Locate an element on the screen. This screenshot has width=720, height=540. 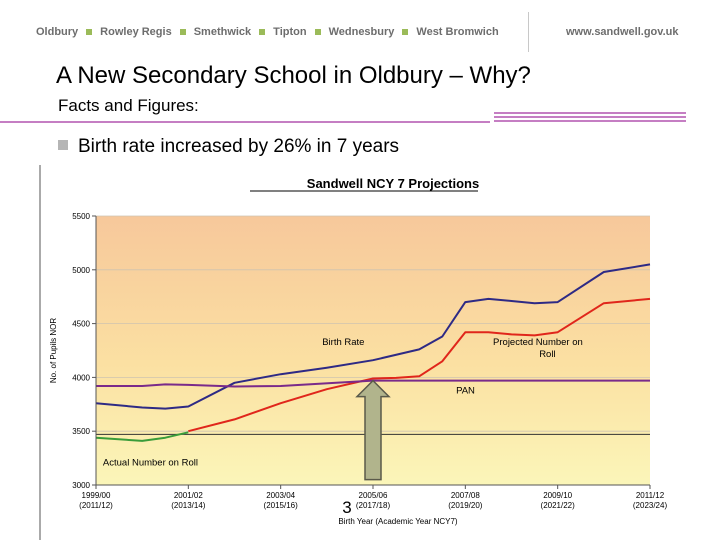
town-link: Wednesbury is located at coordinates (361, 32).